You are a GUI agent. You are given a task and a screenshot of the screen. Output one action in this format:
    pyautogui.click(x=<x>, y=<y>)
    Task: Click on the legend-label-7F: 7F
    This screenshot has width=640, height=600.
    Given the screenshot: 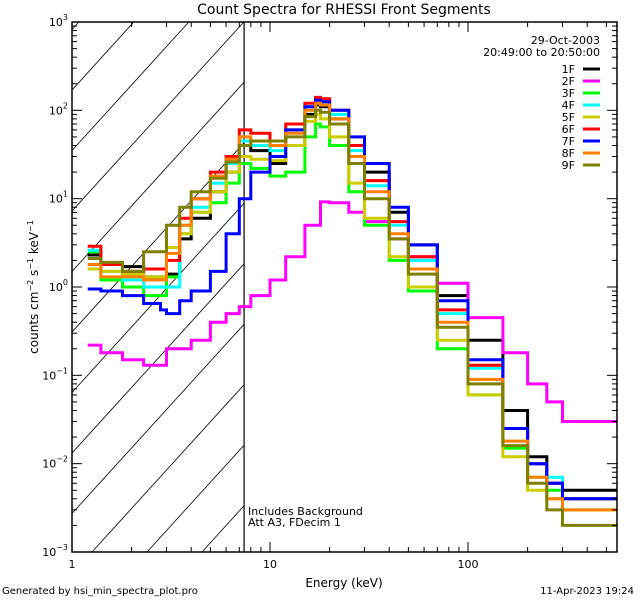 What is the action you would take?
    pyautogui.click(x=568, y=141)
    